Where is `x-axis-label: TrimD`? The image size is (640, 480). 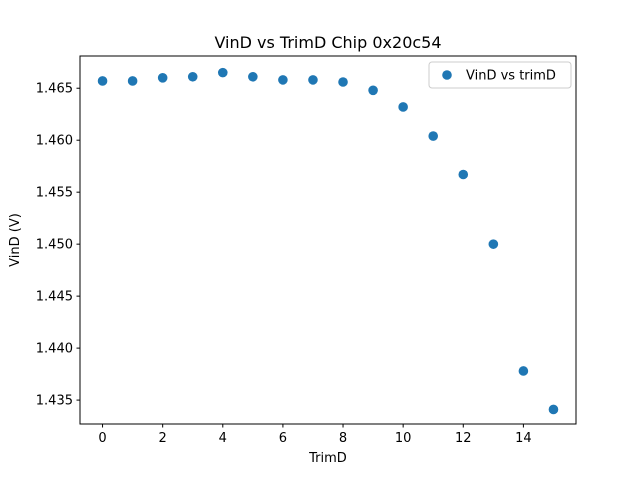 x-axis-label: TrimD is located at coordinates (327, 458).